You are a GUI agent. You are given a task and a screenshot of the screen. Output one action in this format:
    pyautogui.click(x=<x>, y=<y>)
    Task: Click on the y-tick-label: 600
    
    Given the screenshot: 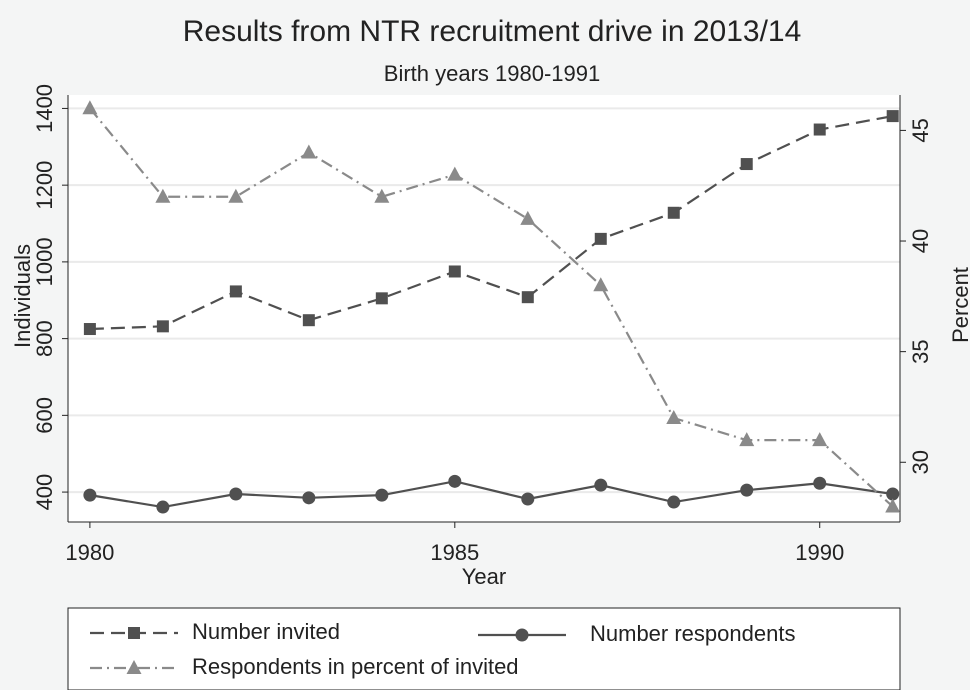 What is the action you would take?
    pyautogui.click(x=44, y=415)
    